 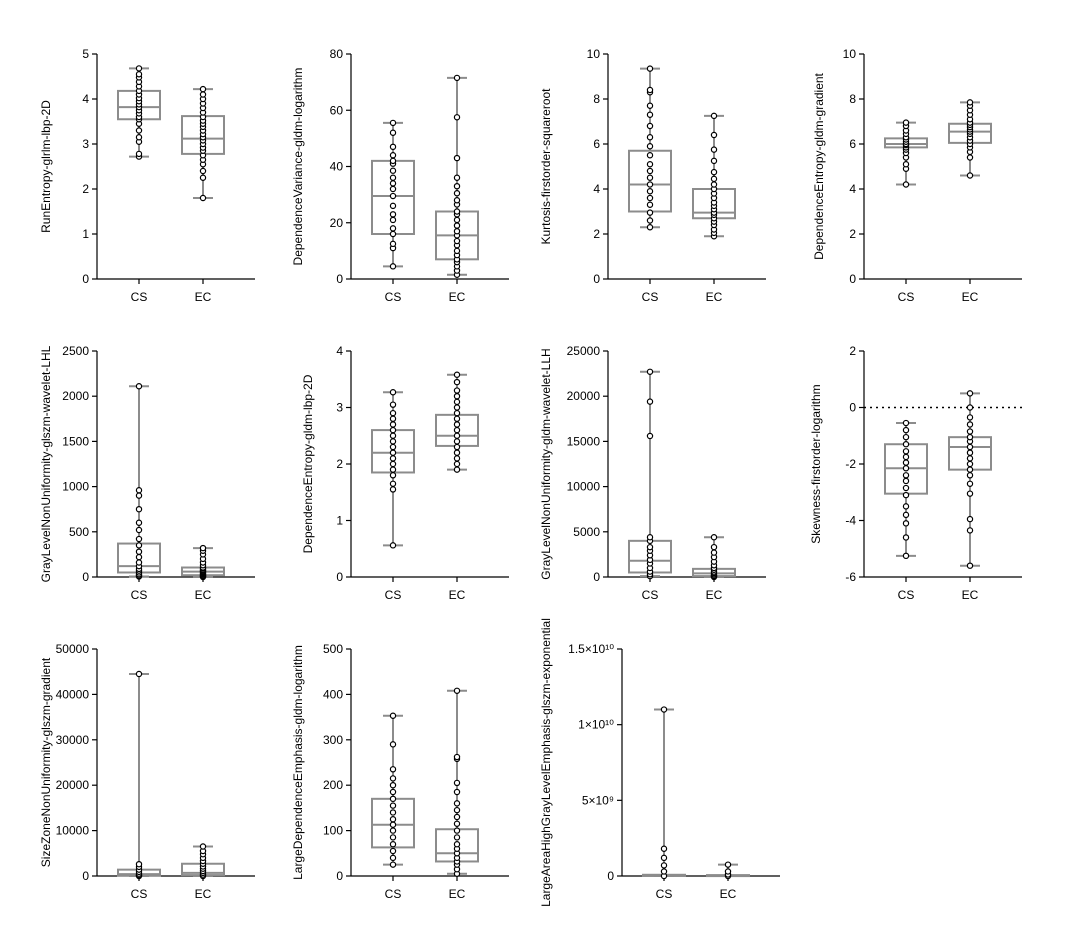 What do you see at coordinates (333, 831) in the screenshot?
I see `y-tick-label: 100` at bounding box center [333, 831].